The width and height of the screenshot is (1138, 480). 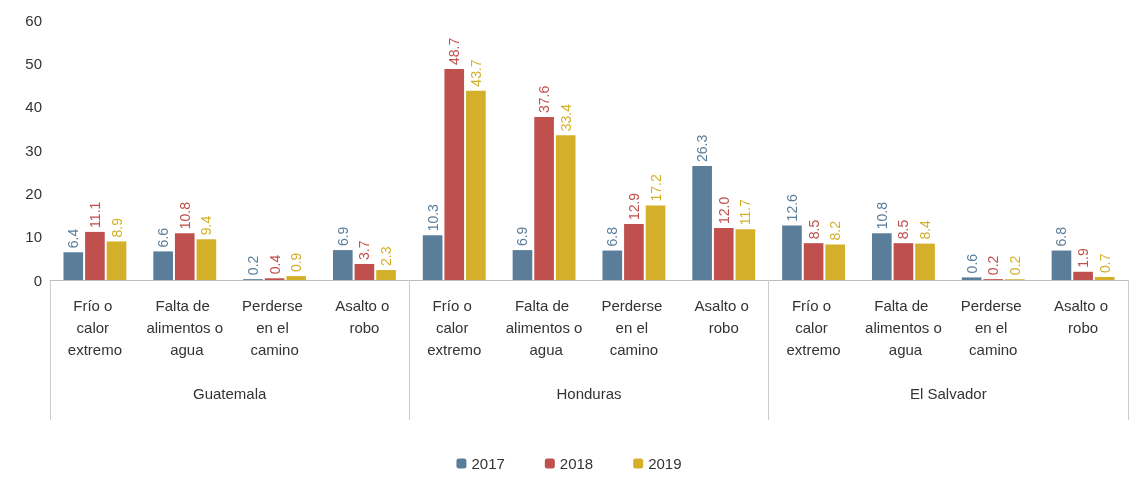 I want to click on data-label: 0.6, so click(x=971, y=263).